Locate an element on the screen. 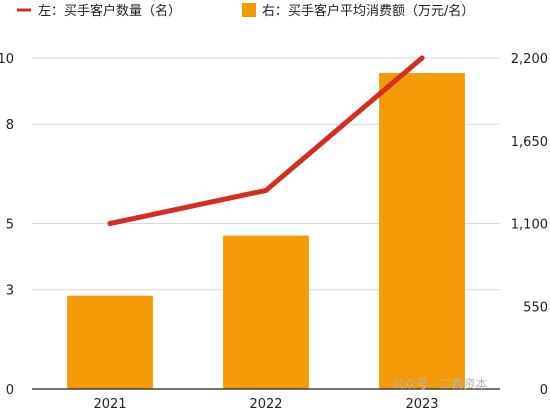 The height and width of the screenshot is (411, 550). x-tick-label-2021: 2021 is located at coordinates (109, 404).